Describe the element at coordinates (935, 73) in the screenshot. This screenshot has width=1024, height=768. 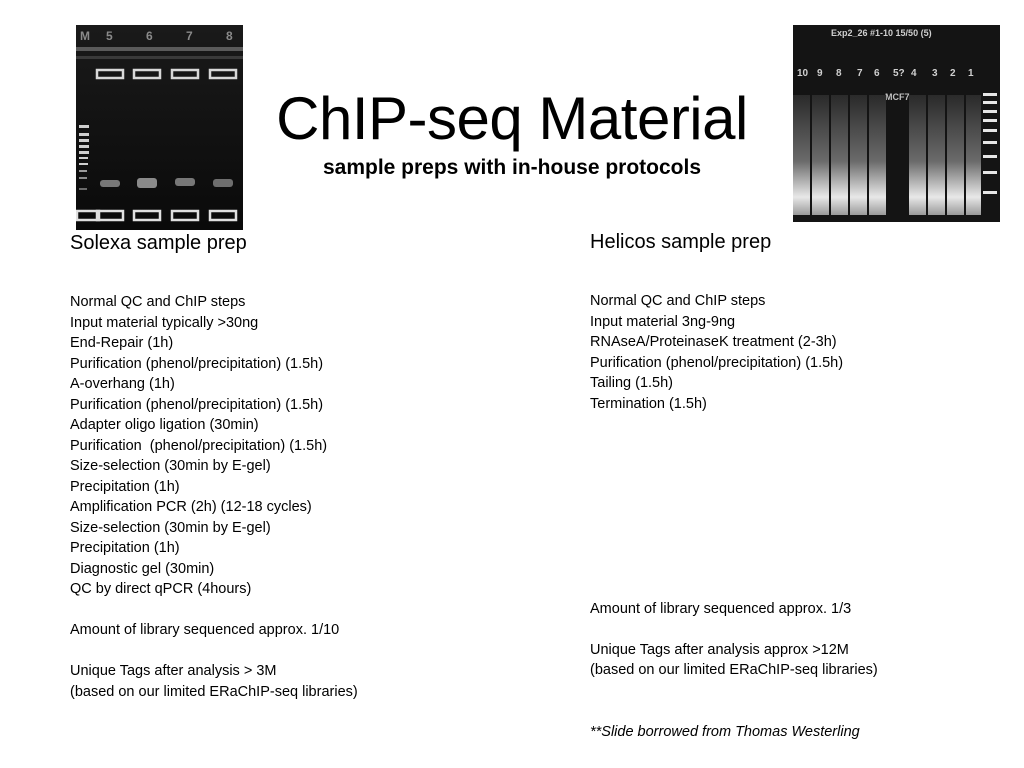
I see `gel-right-lane-3: 3` at that location.